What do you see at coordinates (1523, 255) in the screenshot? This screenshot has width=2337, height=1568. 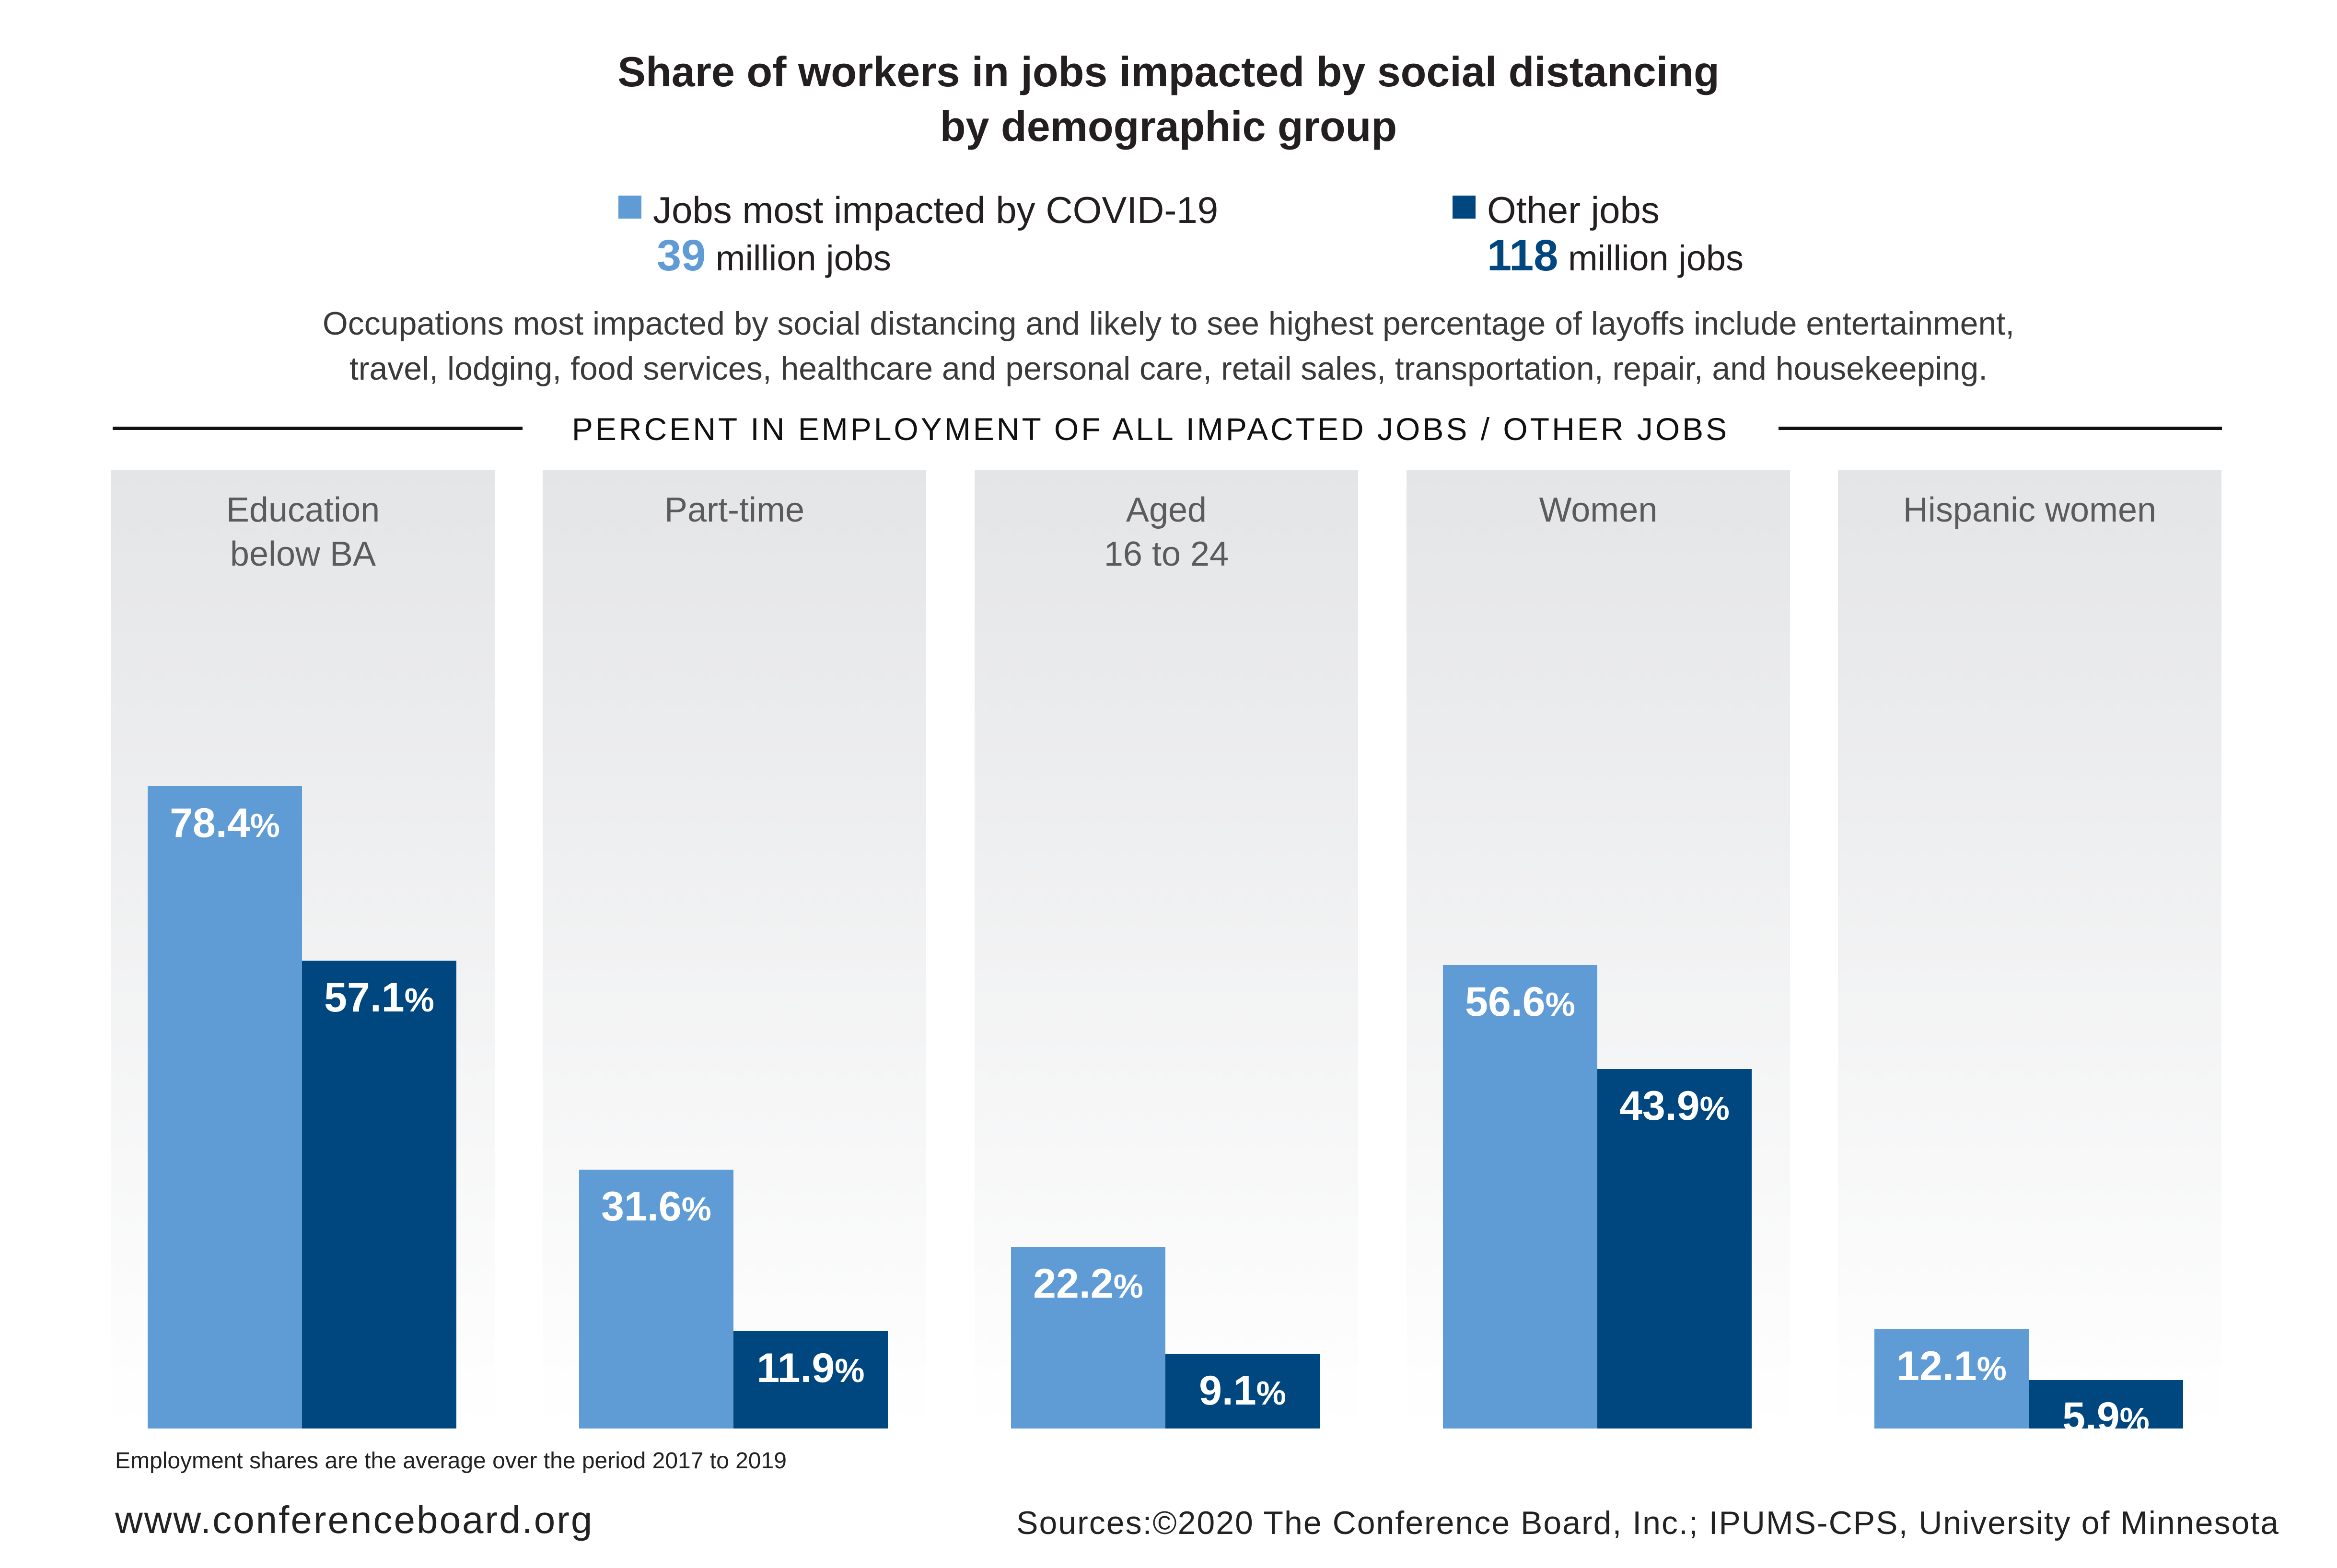 I see `legend-count-other-number: 118` at bounding box center [1523, 255].